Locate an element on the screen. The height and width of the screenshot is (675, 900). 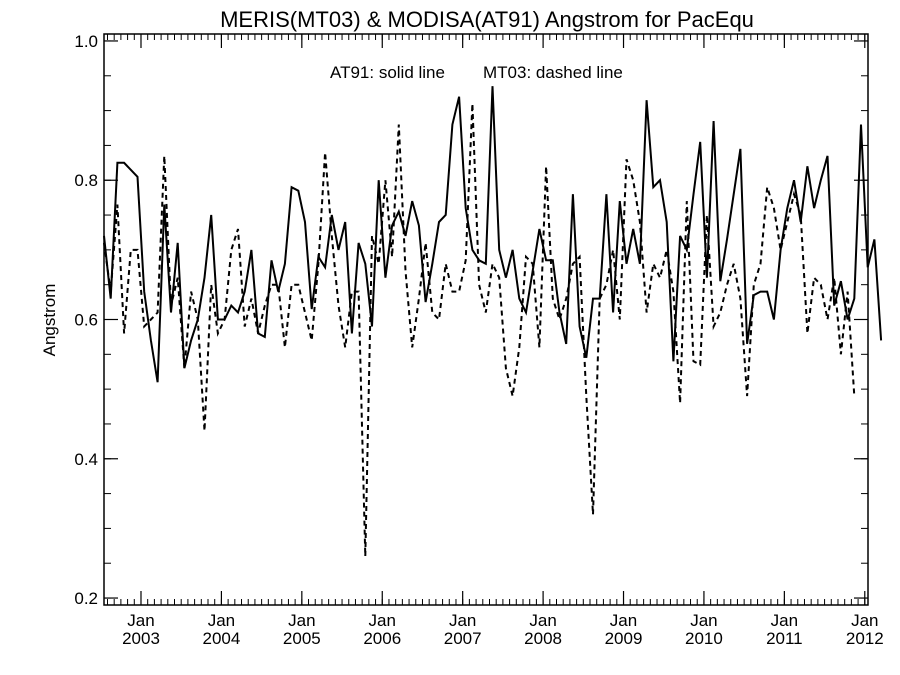
x-tick-label-year: 2011 is located at coordinates (784, 638).